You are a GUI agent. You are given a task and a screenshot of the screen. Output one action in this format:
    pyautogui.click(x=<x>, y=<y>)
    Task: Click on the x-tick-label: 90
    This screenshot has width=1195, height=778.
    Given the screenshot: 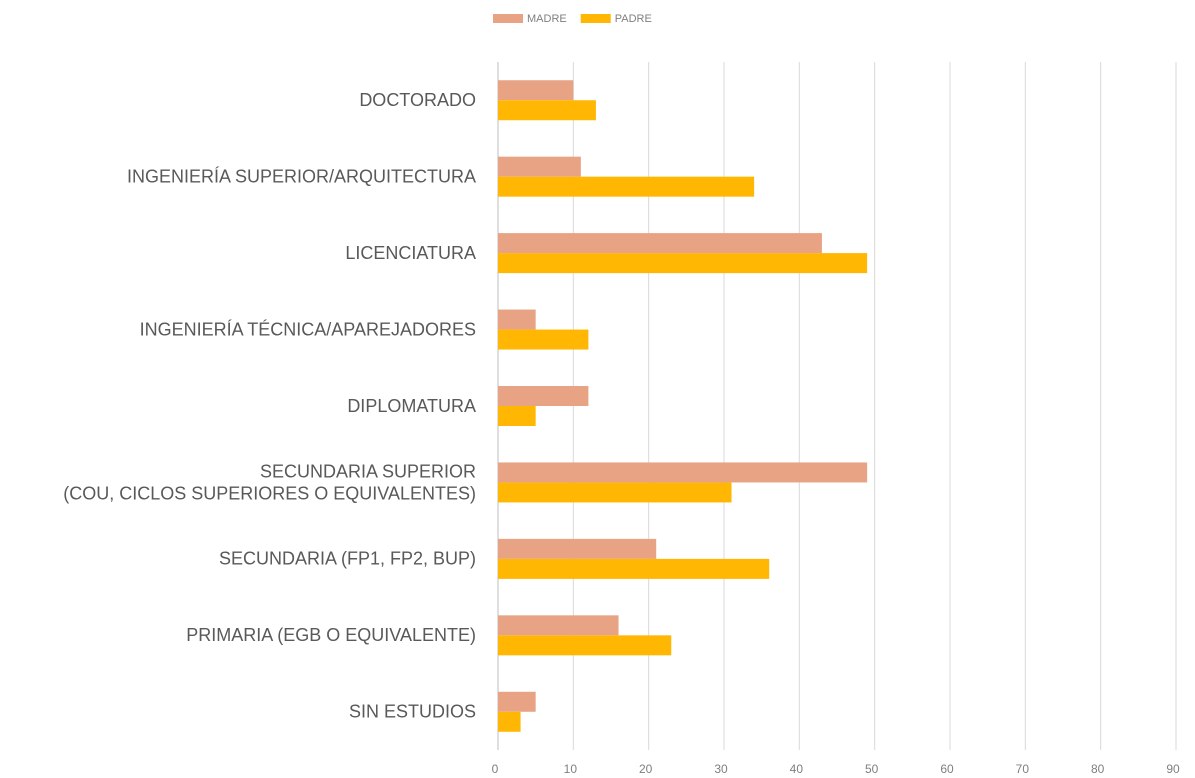 What is the action you would take?
    pyautogui.click(x=1173, y=769)
    